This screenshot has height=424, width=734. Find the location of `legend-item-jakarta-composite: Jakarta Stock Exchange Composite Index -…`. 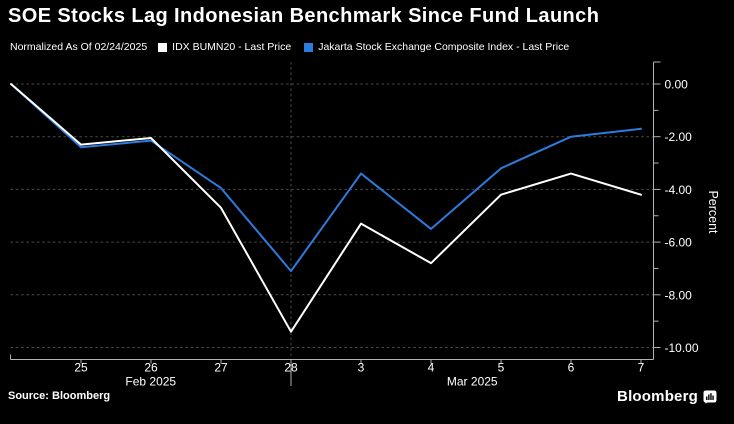

legend-item-jakarta-composite: Jakarta Stock Exchange Composite Index -… is located at coordinates (436, 47).